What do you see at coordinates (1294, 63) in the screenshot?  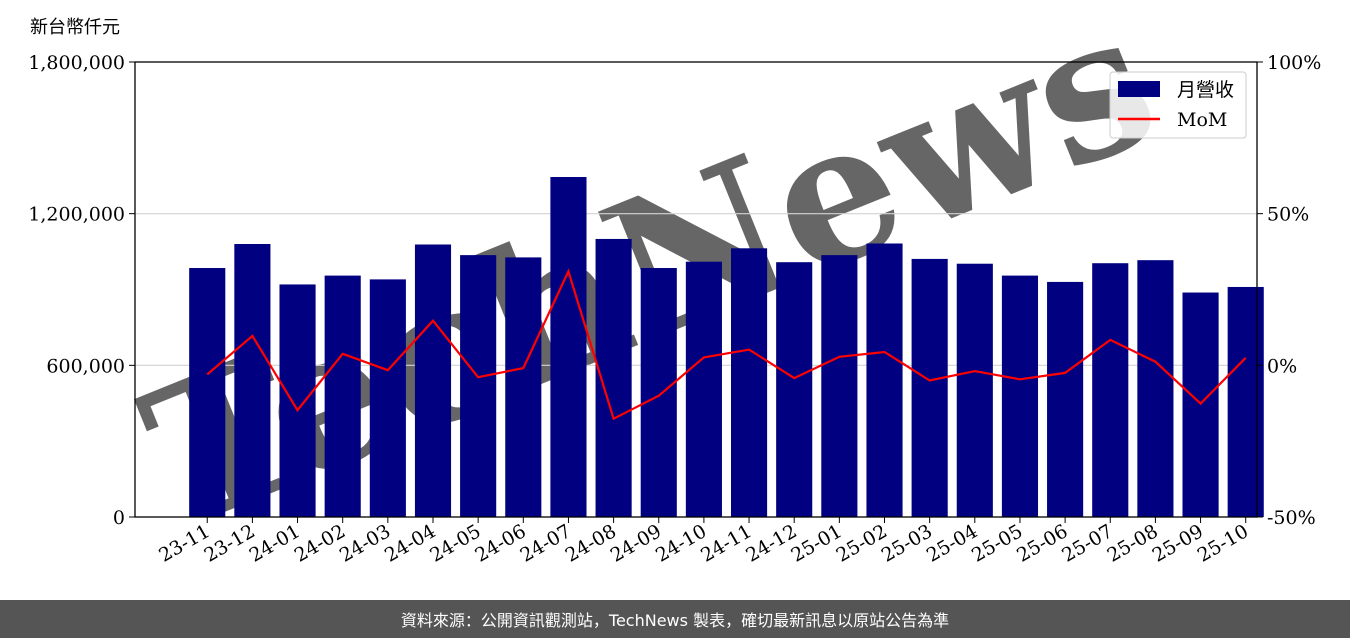 I see `right-tick-label: 100%` at bounding box center [1294, 63].